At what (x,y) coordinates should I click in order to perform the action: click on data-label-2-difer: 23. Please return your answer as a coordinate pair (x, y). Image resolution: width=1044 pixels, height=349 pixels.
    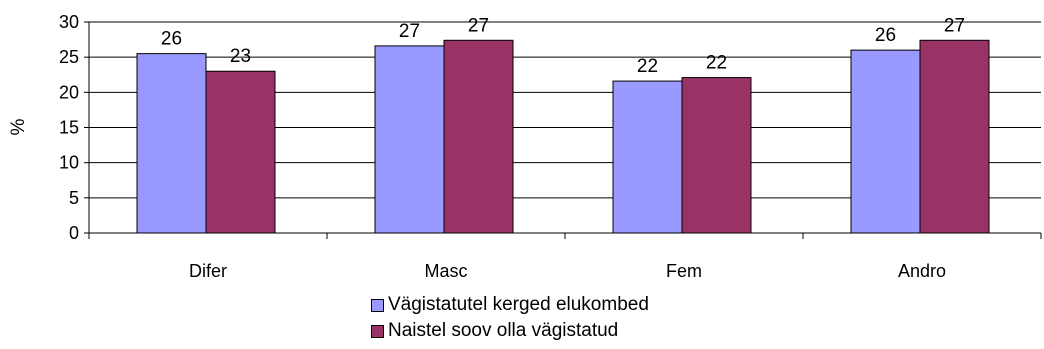
    Looking at the image, I should click on (240, 56).